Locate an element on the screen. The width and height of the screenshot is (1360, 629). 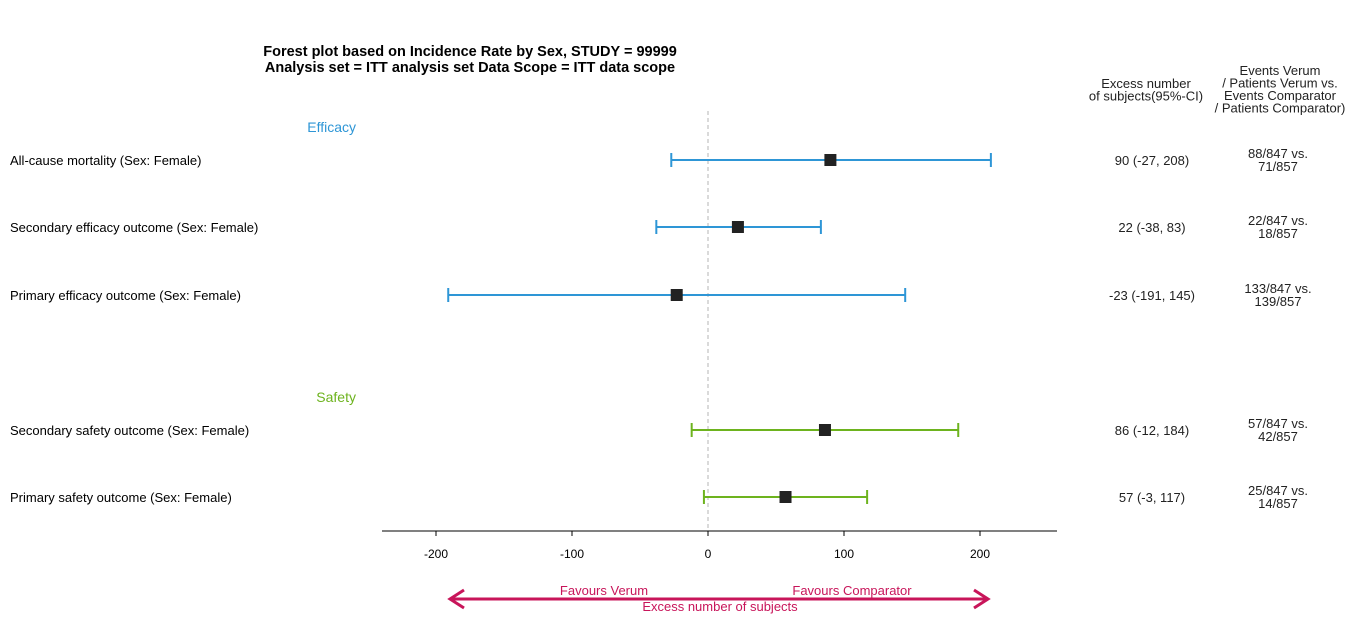
events-column-header: Events Verum is located at coordinates (1280, 70).